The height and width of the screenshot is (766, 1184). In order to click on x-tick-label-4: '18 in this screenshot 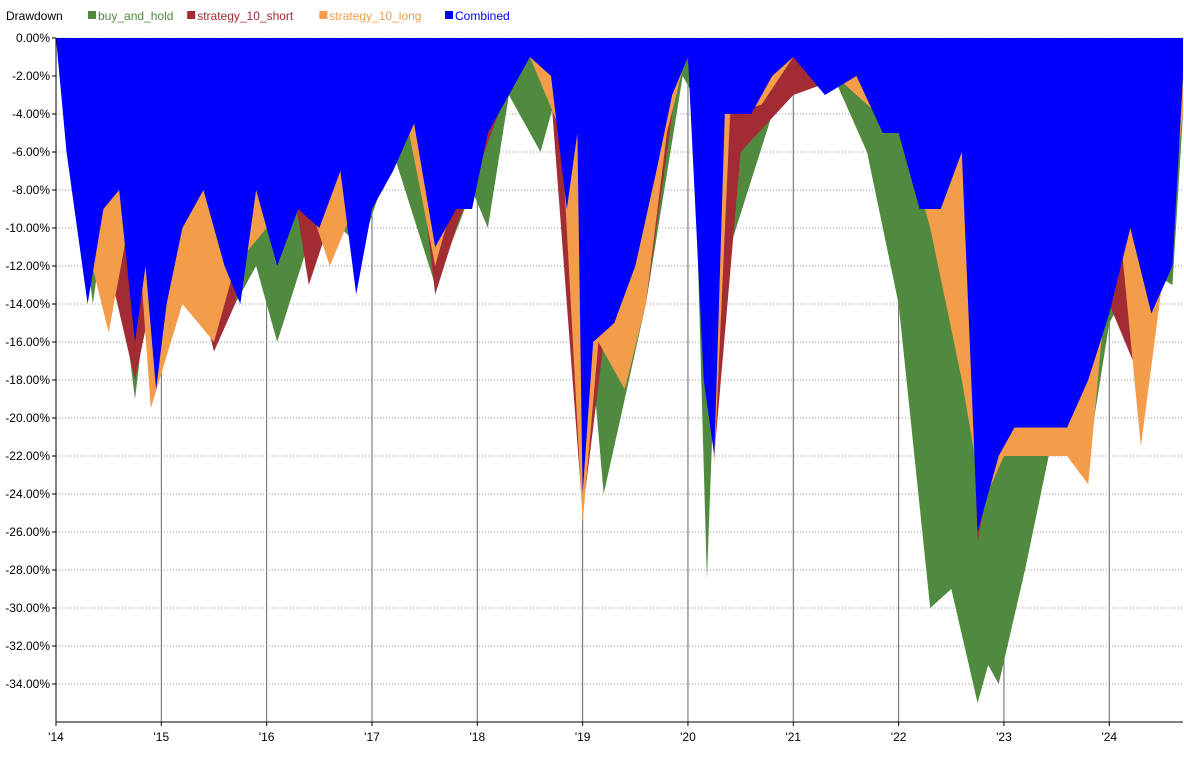, I will do `click(477, 737)`.